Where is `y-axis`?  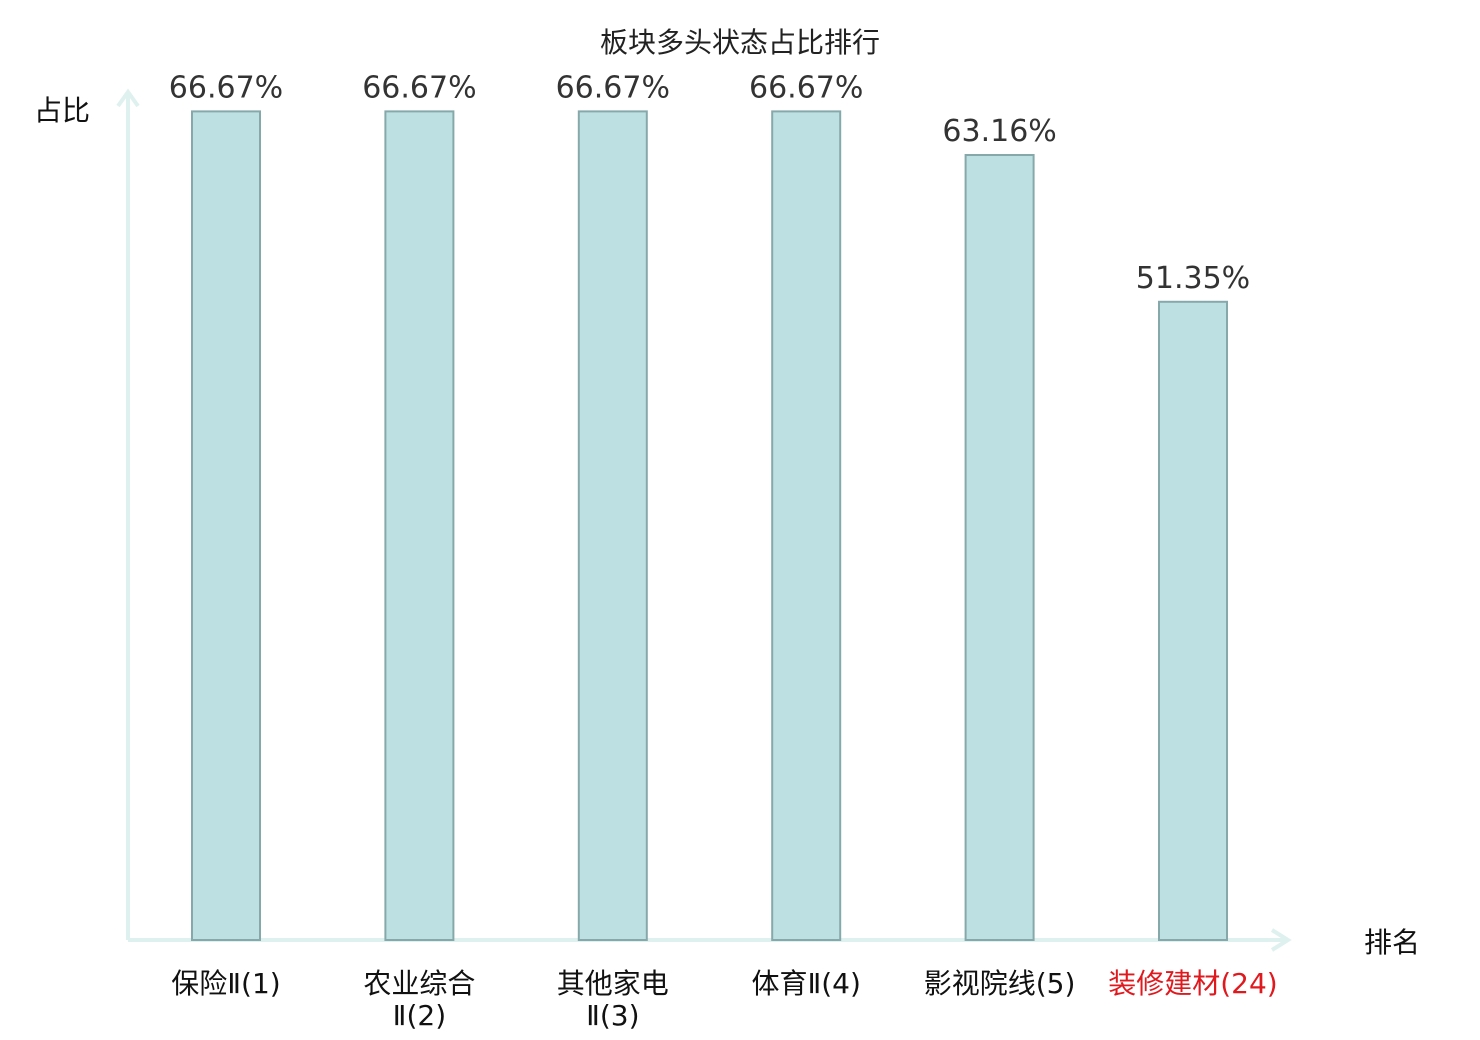 y-axis is located at coordinates (128, 514).